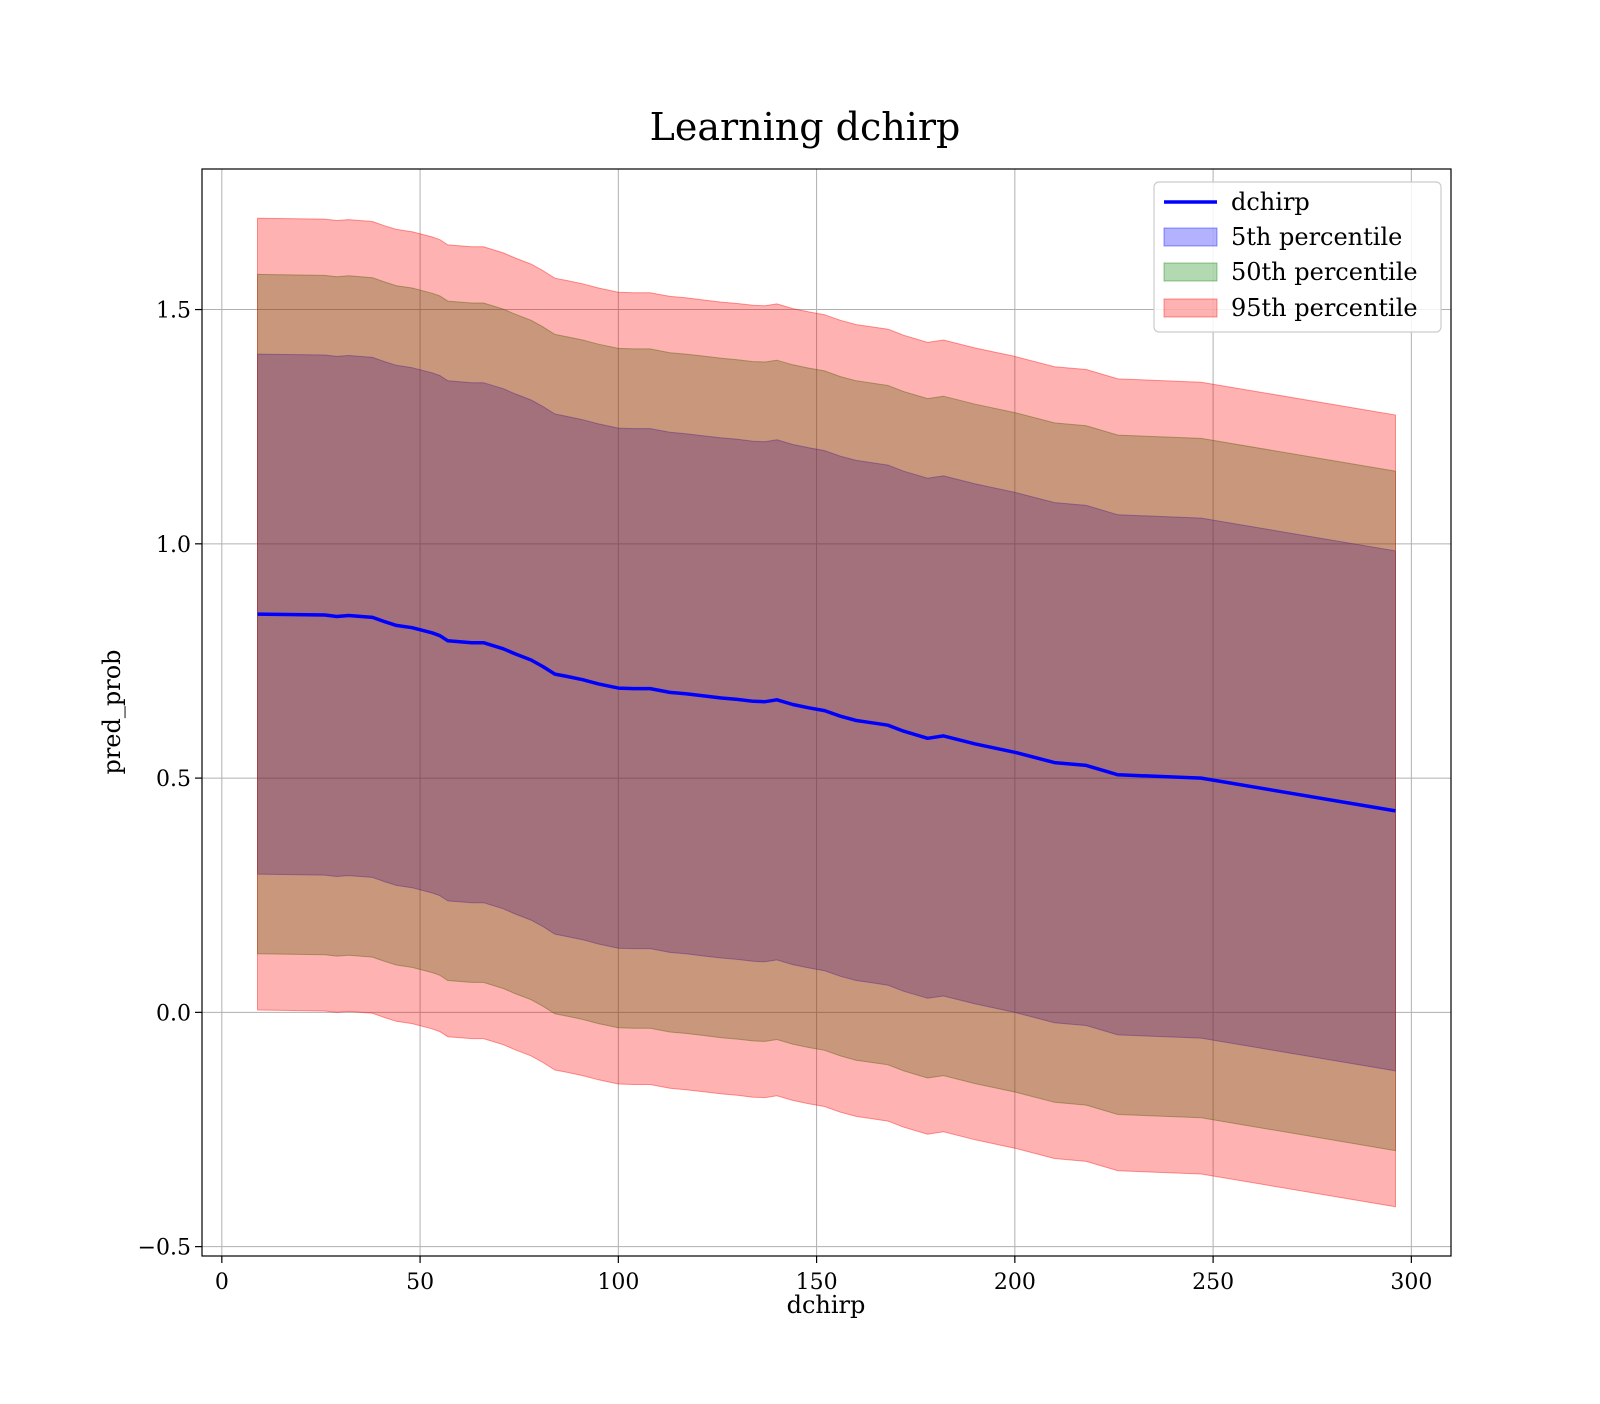  I want to click on series-line-dchirp, so click(826, 712).